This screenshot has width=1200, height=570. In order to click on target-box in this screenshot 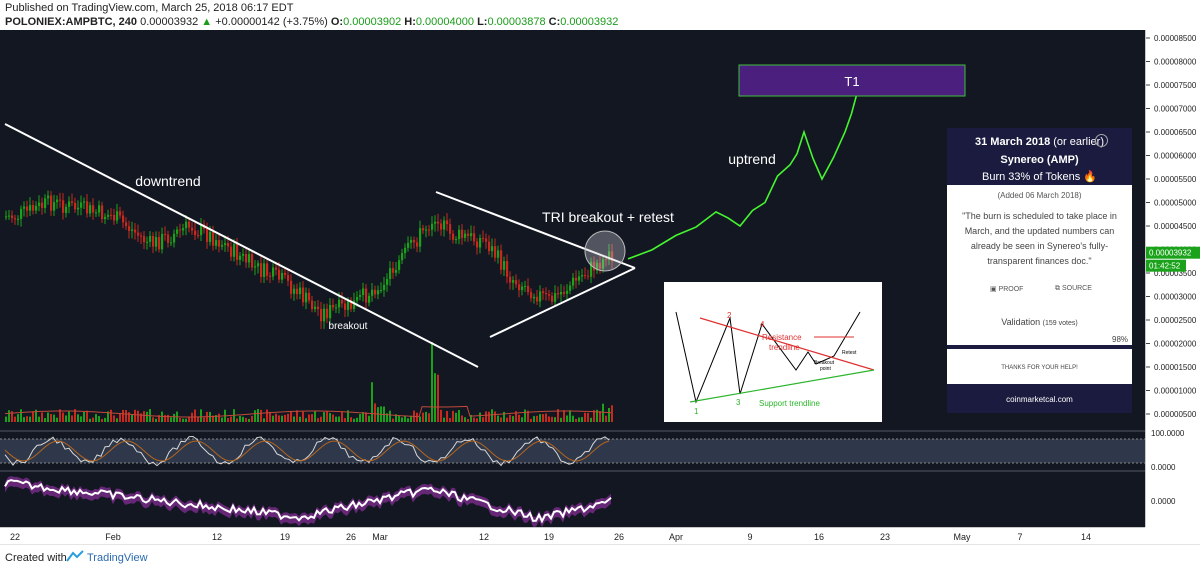, I will do `click(852, 80)`.